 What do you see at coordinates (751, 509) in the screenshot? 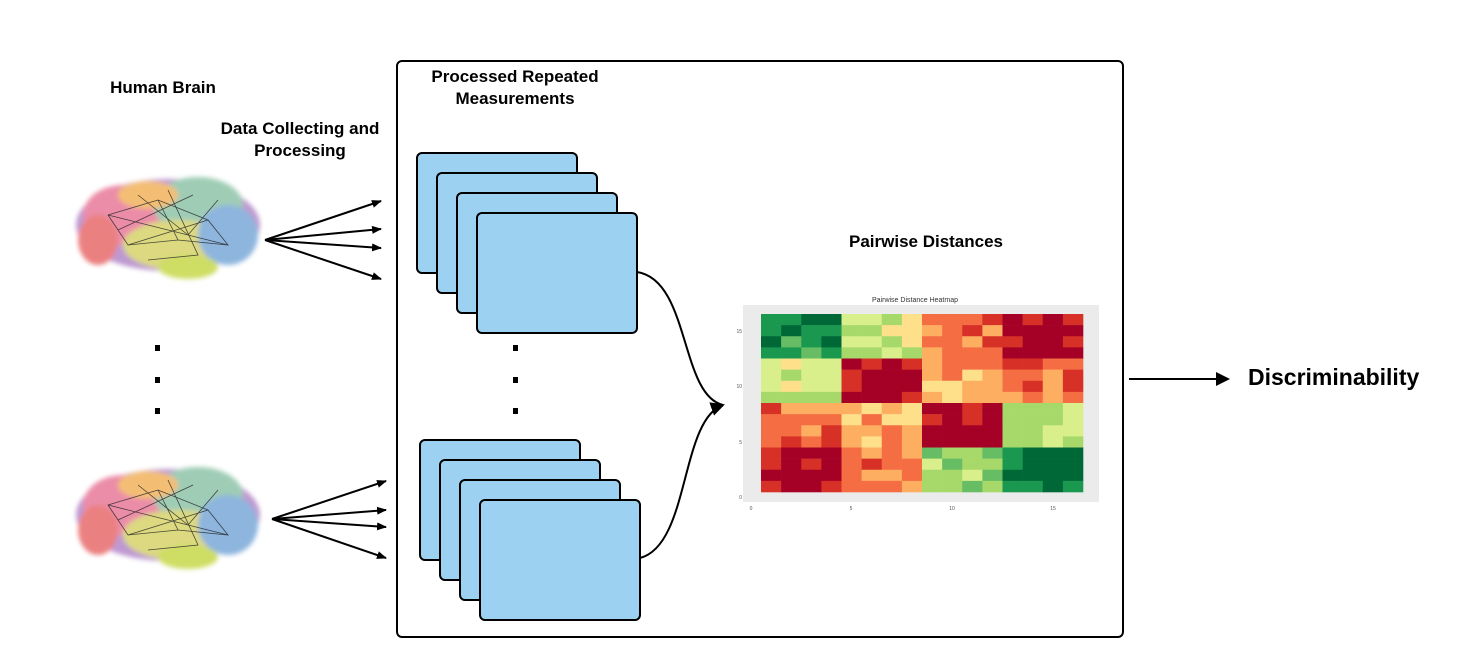
I see `heatmap-x-tick: 0` at bounding box center [751, 509].